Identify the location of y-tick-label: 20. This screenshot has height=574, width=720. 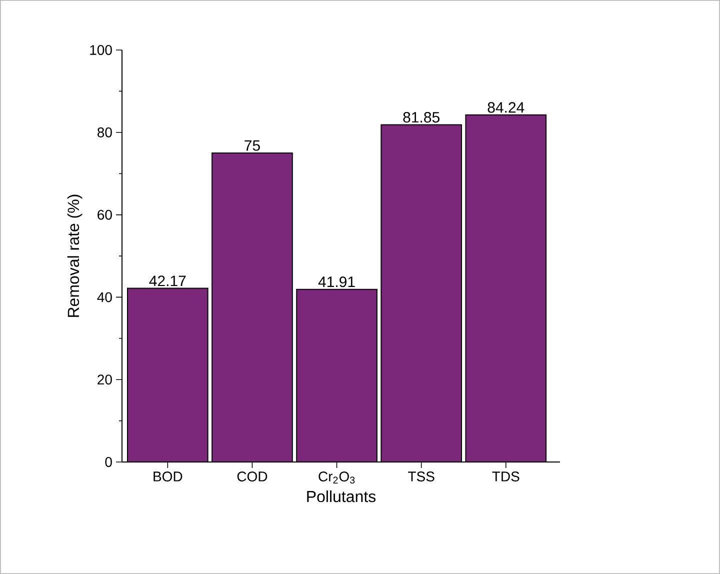
(105, 379).